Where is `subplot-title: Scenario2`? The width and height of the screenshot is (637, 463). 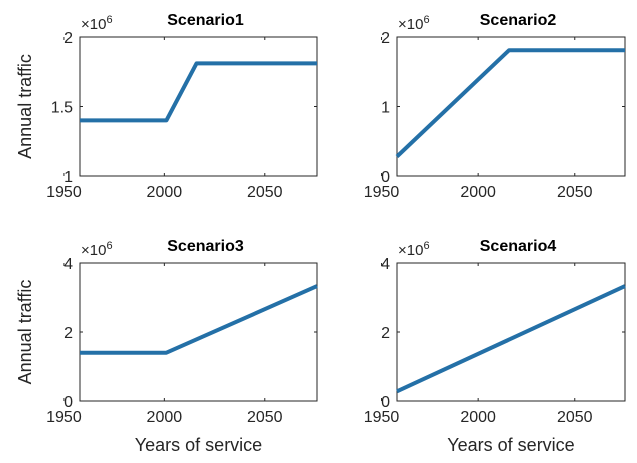
subplot-title: Scenario2 is located at coordinates (518, 20).